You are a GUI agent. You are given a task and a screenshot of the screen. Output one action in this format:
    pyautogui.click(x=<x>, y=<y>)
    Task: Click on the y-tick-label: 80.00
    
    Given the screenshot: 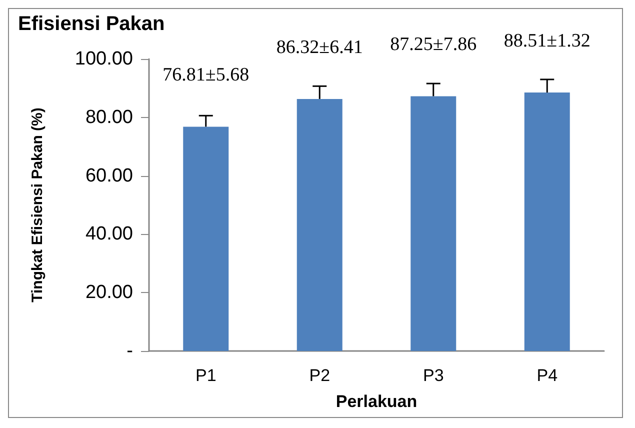 What is the action you would take?
    pyautogui.click(x=109, y=117)
    